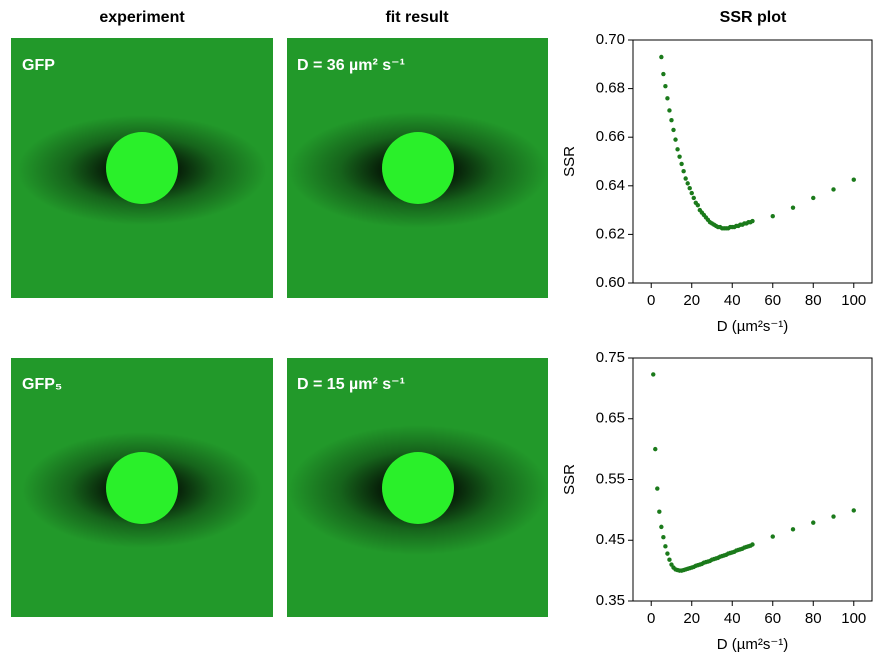  What do you see at coordinates (610, 357) in the screenshot?
I see `y-tick-label: 0.75` at bounding box center [610, 357].